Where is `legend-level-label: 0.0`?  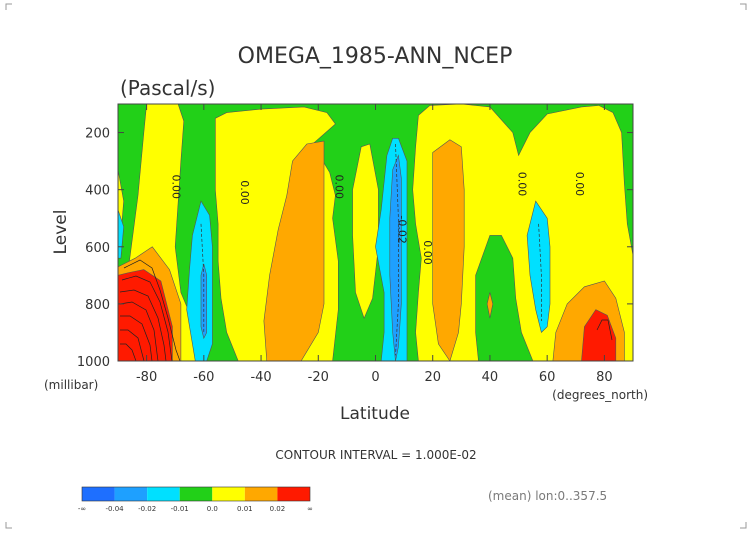
legend-level-label: 0.0 is located at coordinates (212, 509).